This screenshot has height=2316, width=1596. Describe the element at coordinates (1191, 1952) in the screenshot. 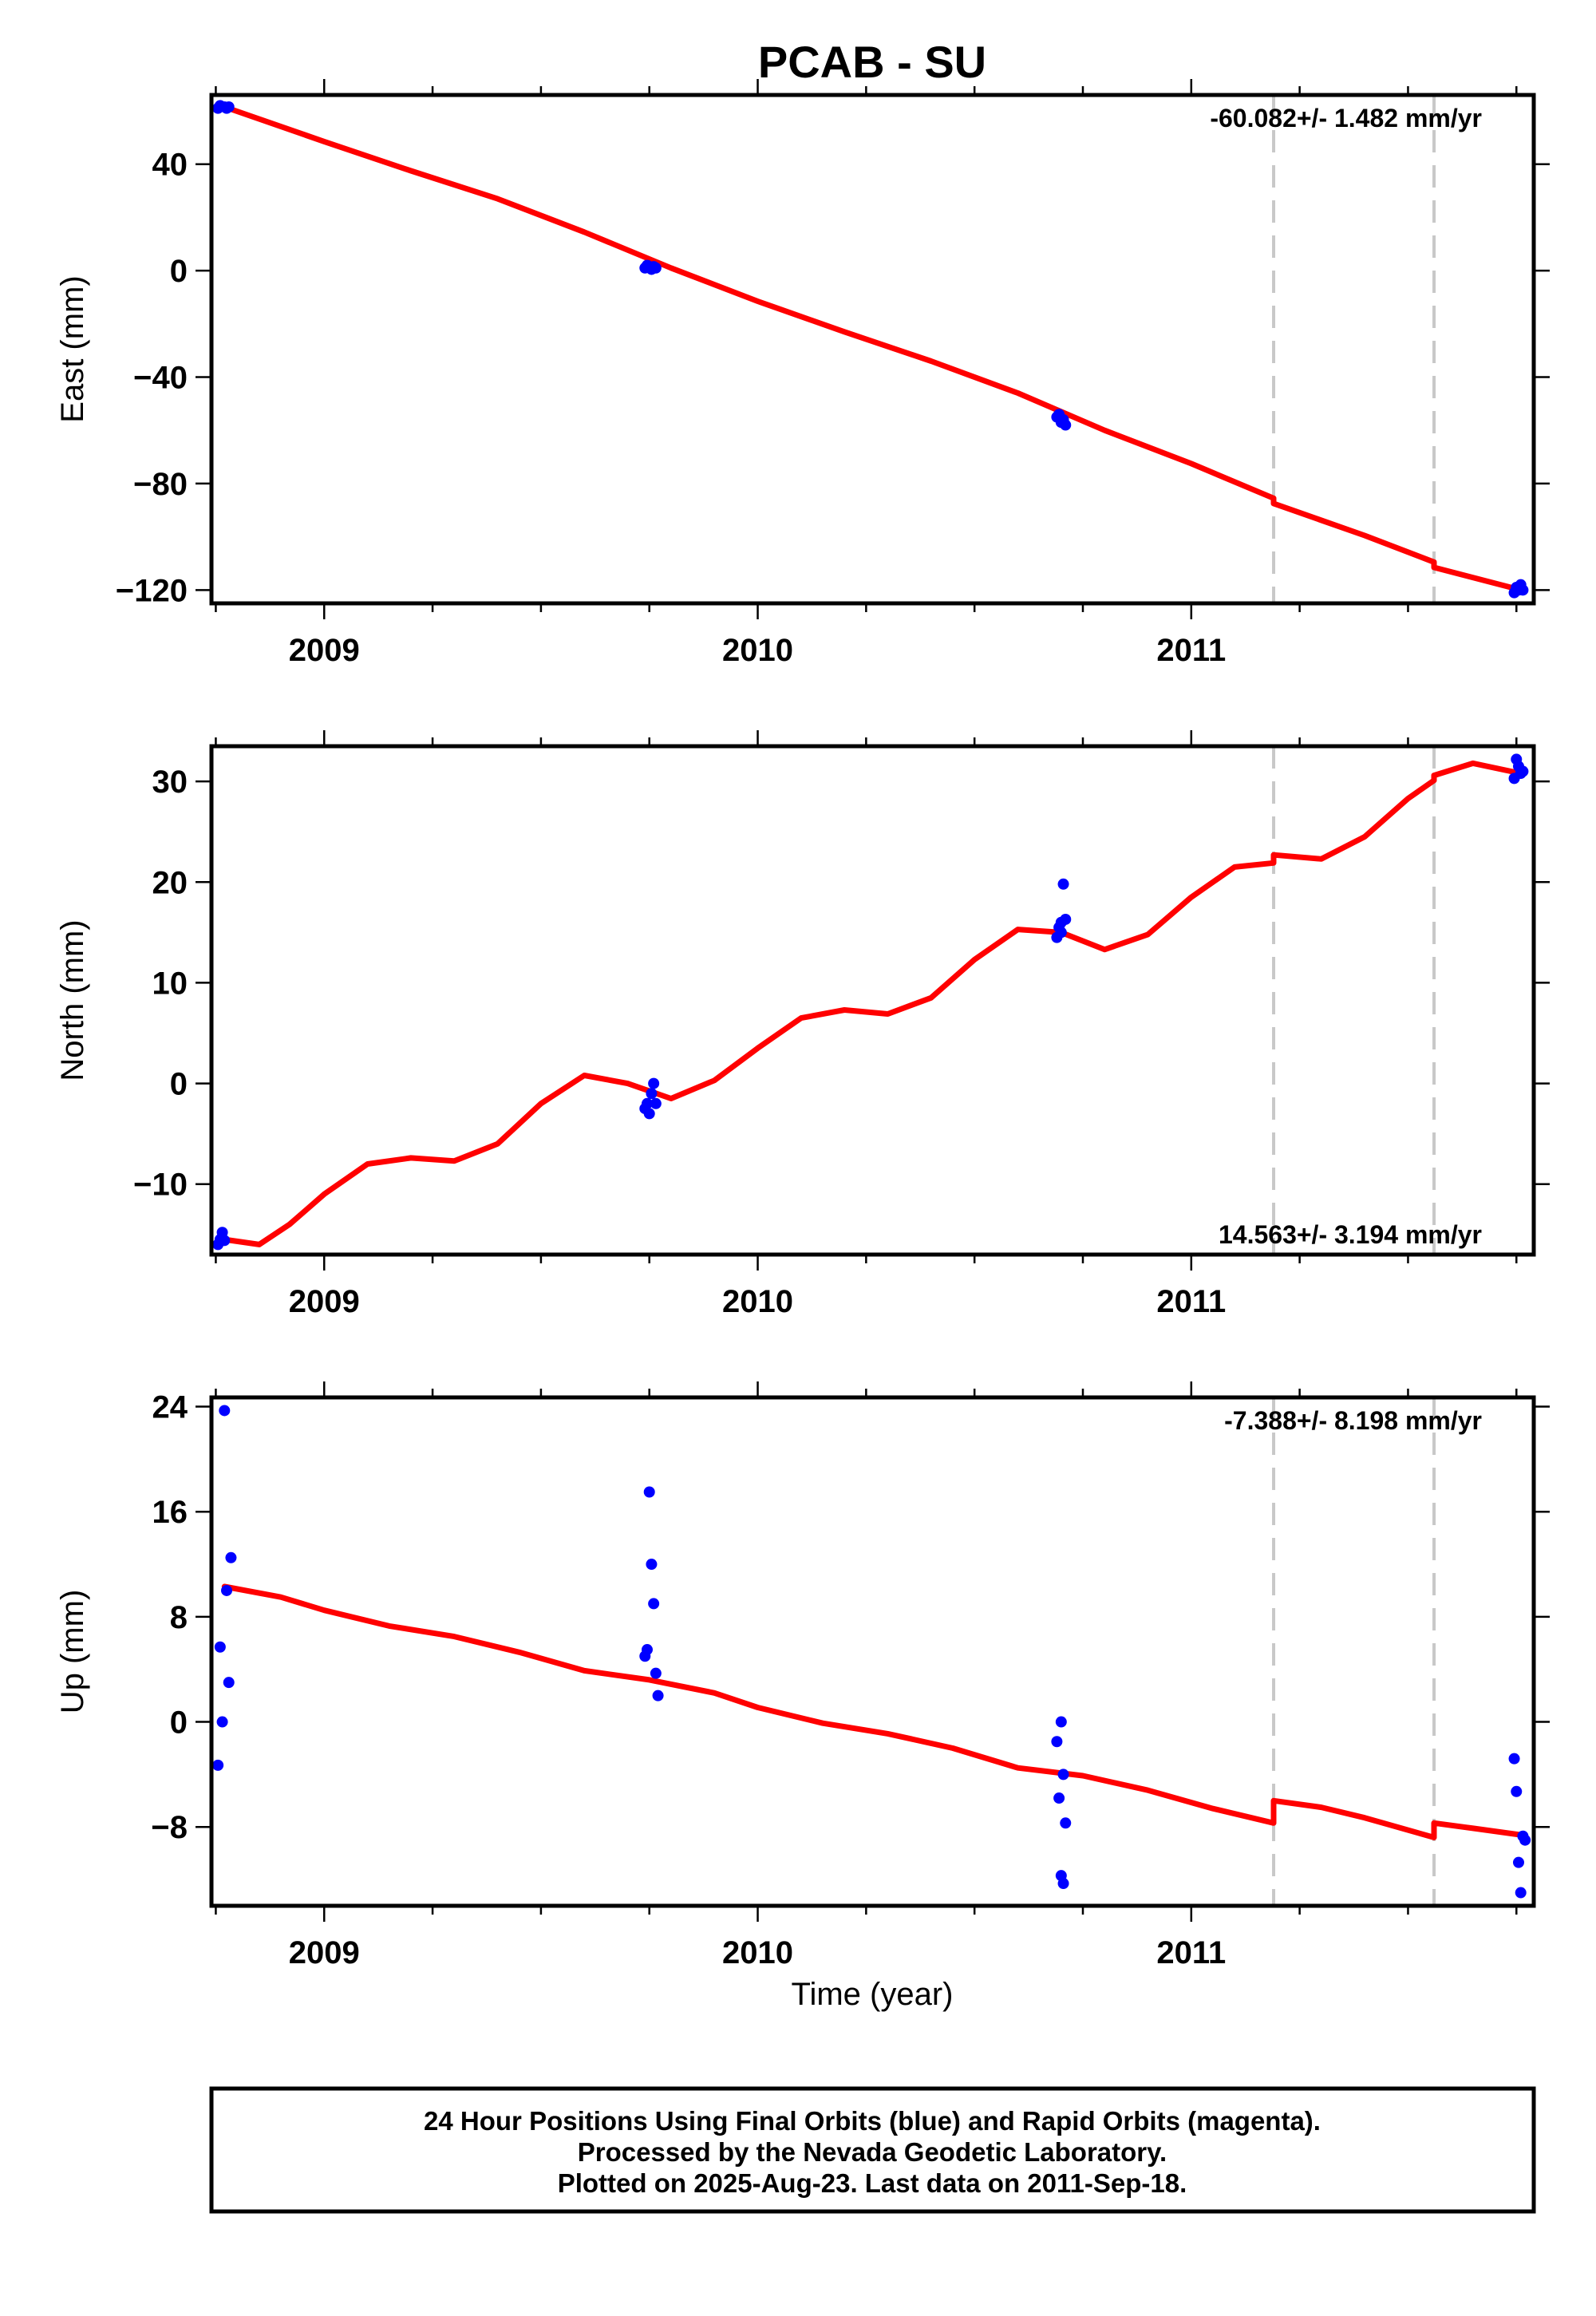

I see `up-x-tick-label: 2011` at that location.